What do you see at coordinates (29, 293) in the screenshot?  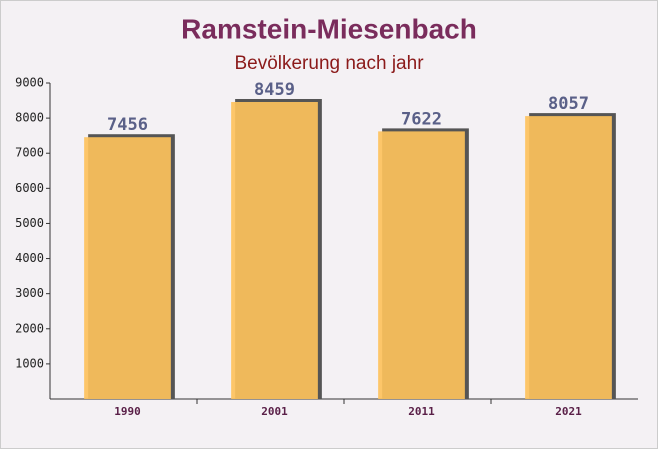 I see `y-tick-label: 3000` at bounding box center [29, 293].